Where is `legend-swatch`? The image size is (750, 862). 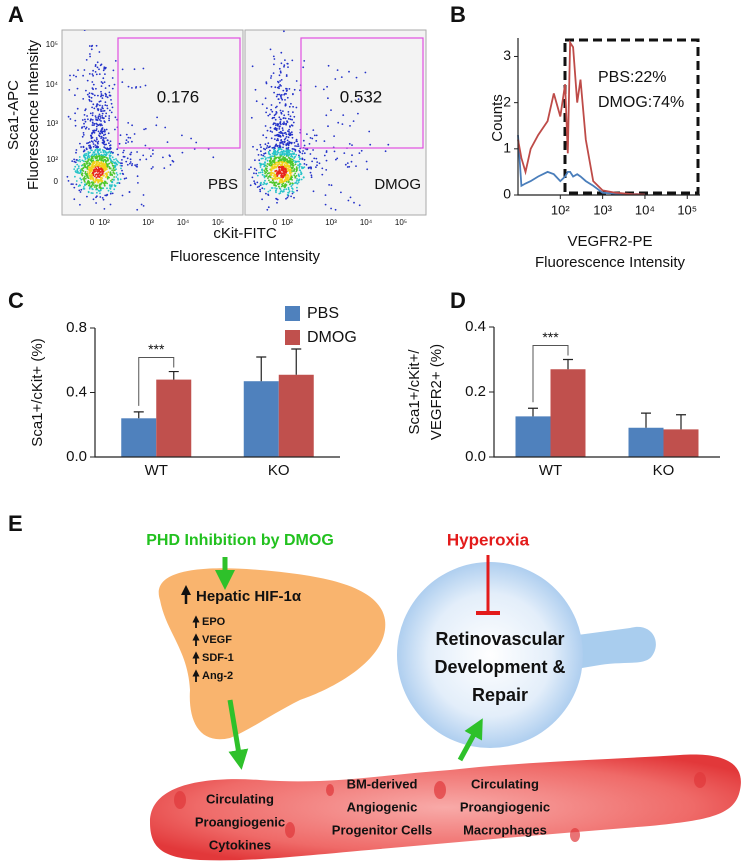
legend-swatch is located at coordinates (292, 313).